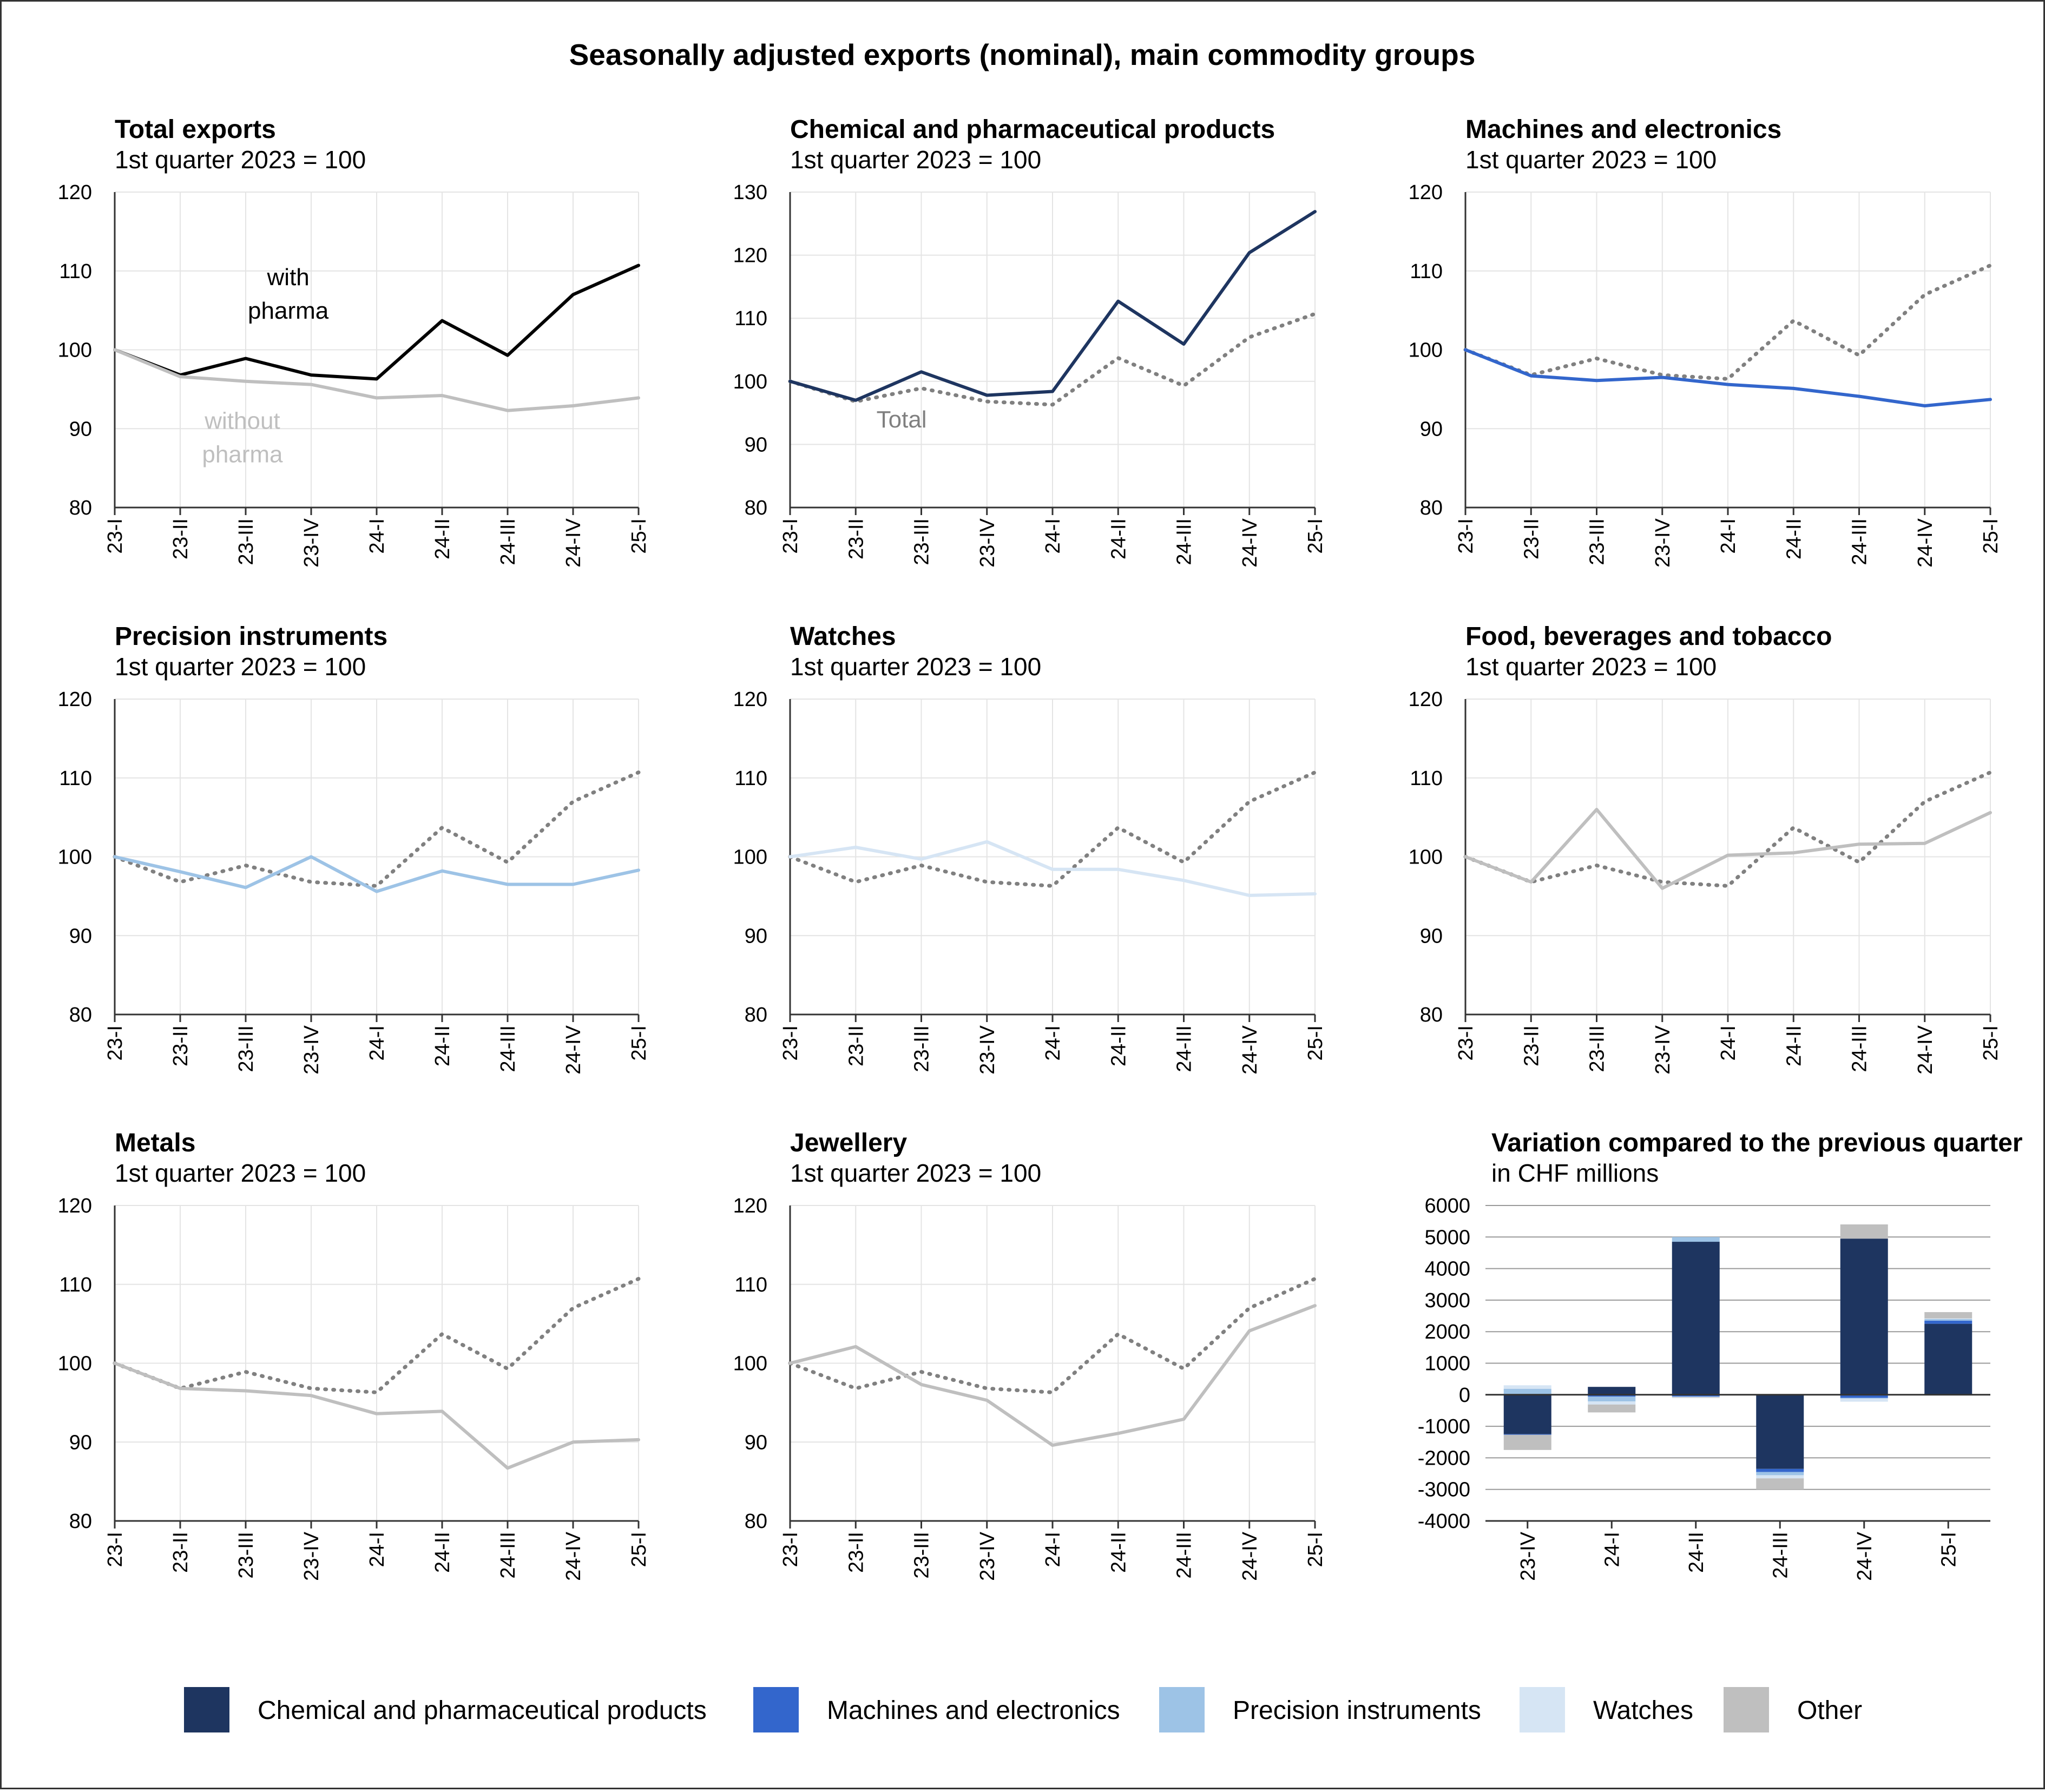  What do you see at coordinates (1643, 1710) in the screenshot?
I see `legend-label: Watches` at bounding box center [1643, 1710].